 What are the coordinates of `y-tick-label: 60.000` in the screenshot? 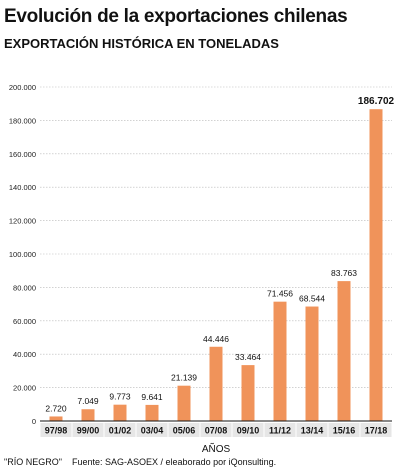 It's located at (24, 321).